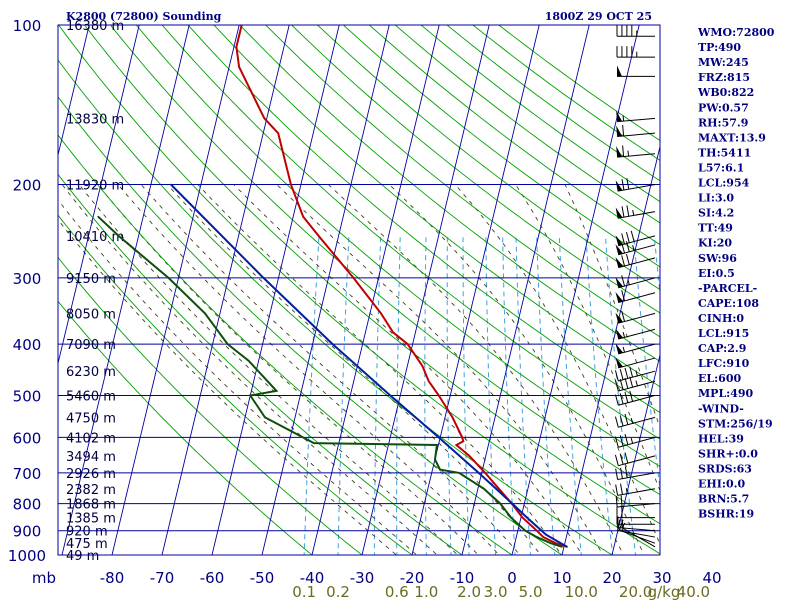 This screenshot has height=600, width=800. I want to click on height-label: 8050 m, so click(91, 314).